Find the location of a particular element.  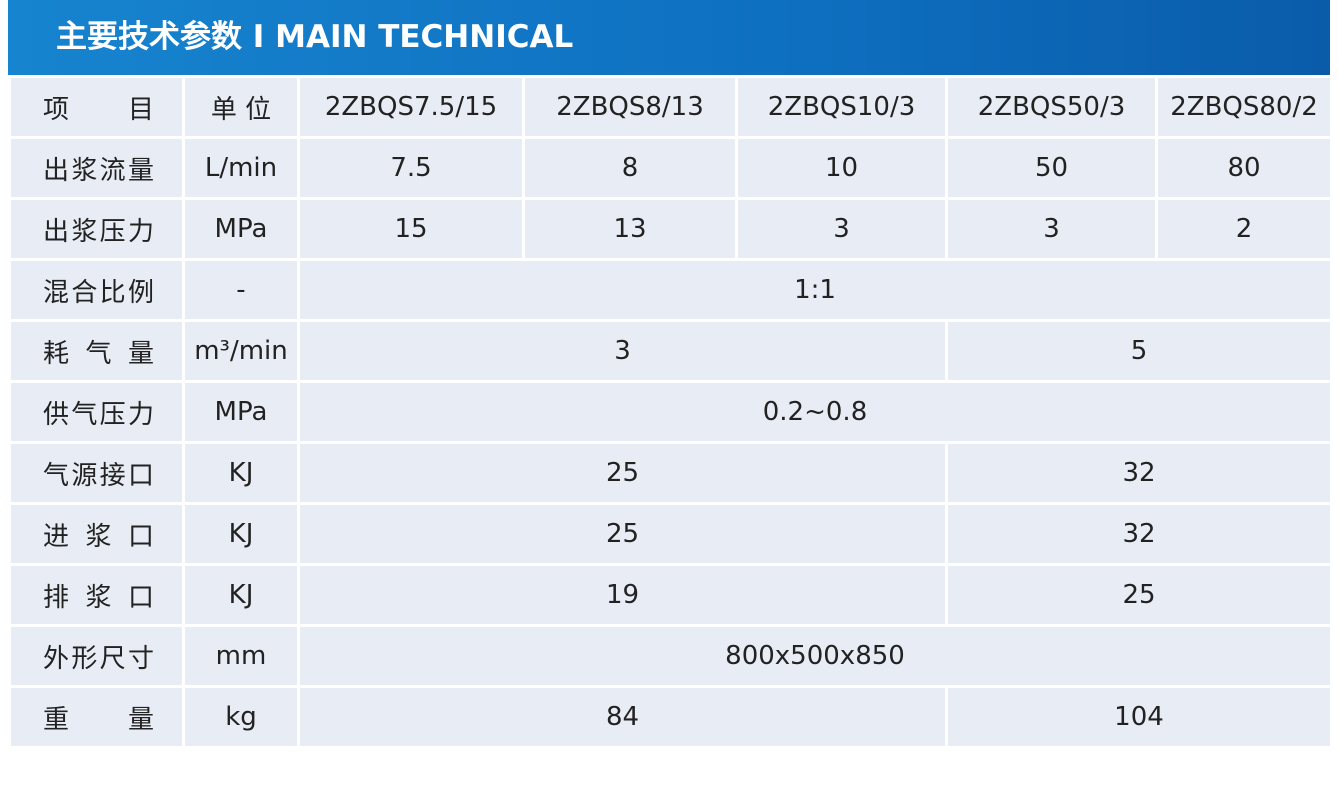

cell: kg is located at coordinates (241, 717).